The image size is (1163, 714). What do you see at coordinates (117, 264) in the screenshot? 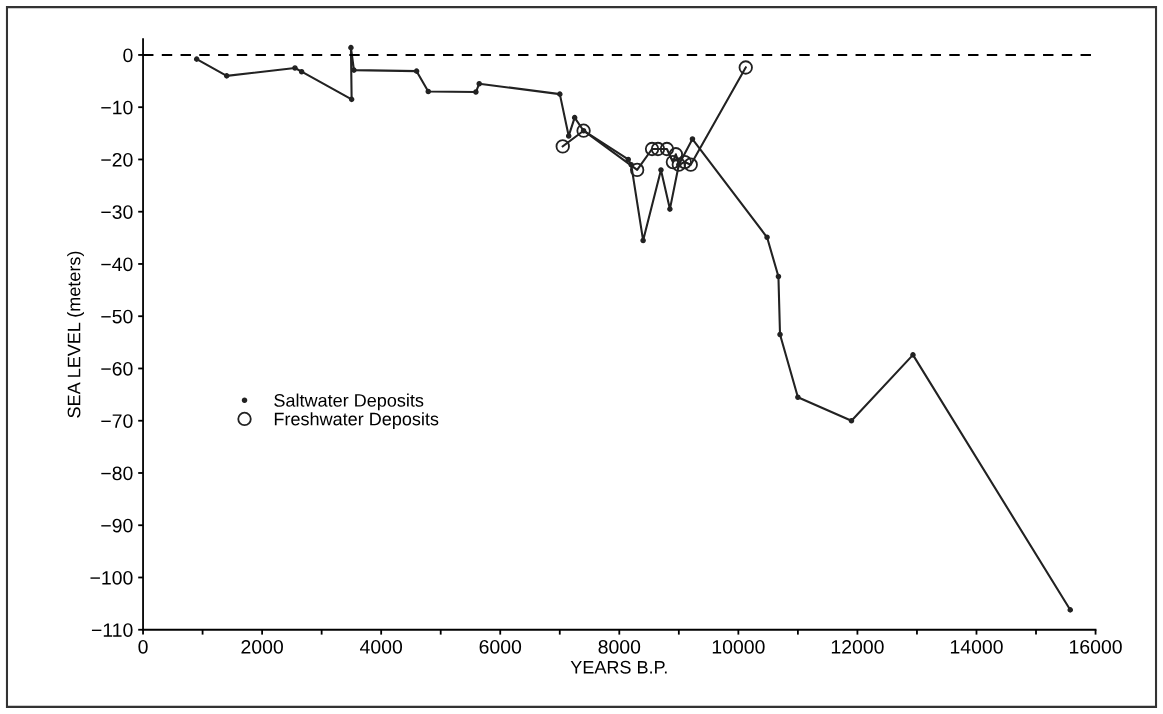
I see `y-tick-label: −40` at bounding box center [117, 264].